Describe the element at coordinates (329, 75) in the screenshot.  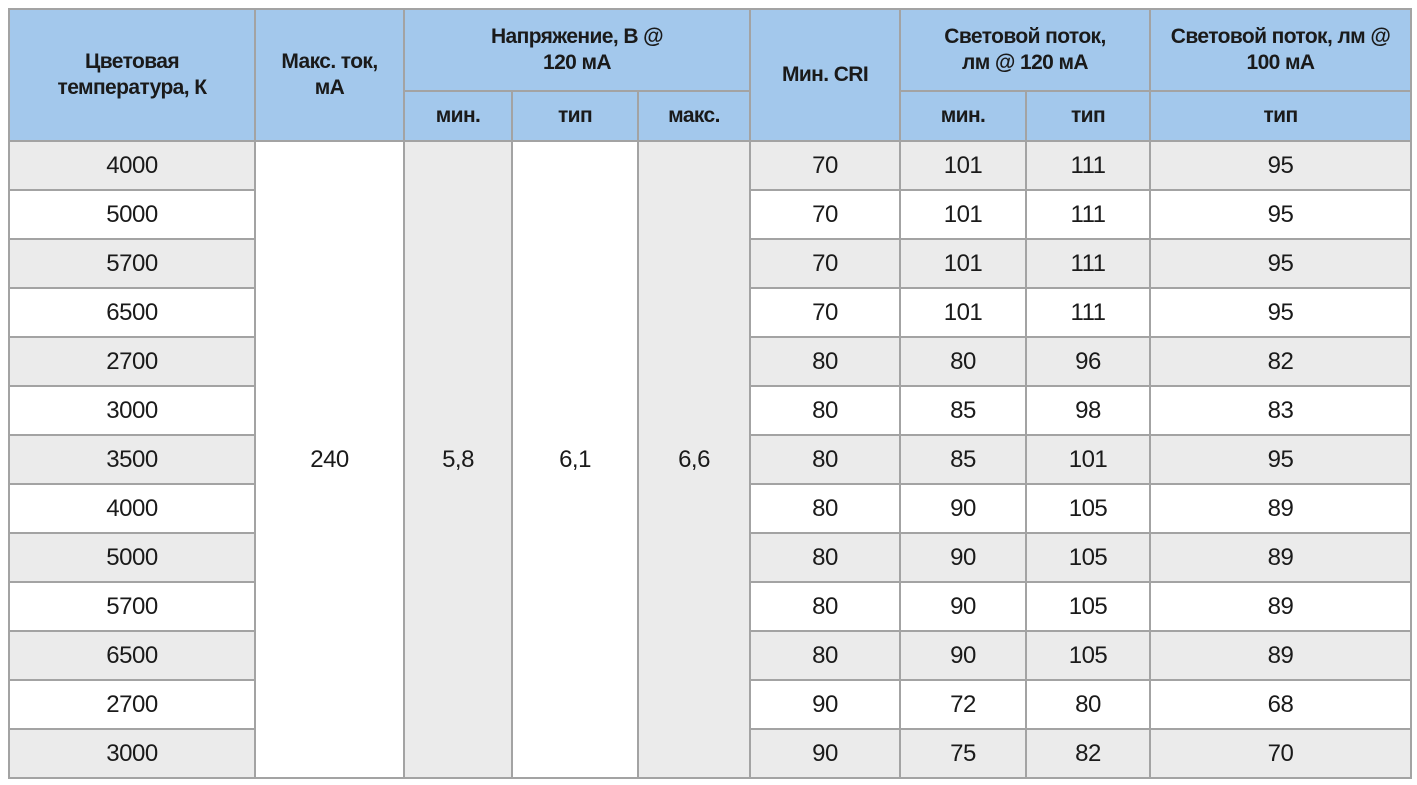
I see `header-max-current: Макс. ток, мА` at that location.